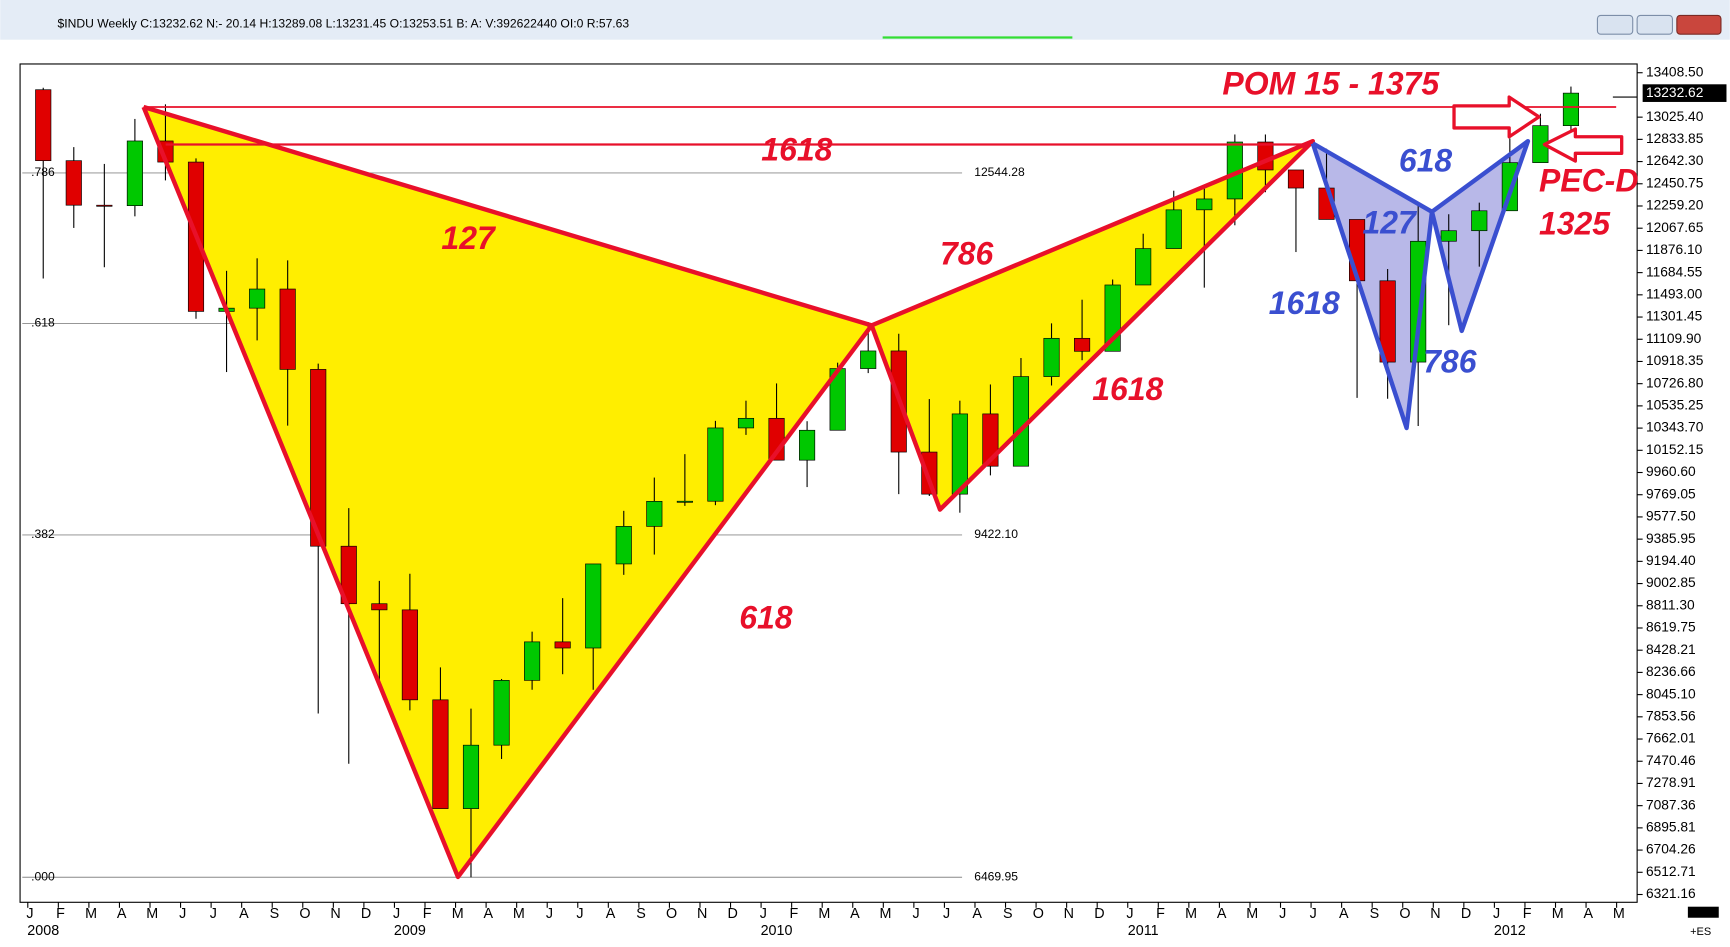 The image size is (1730, 947). Describe the element at coordinates (1510, 931) in the screenshot. I see `year-label: 2012` at that location.